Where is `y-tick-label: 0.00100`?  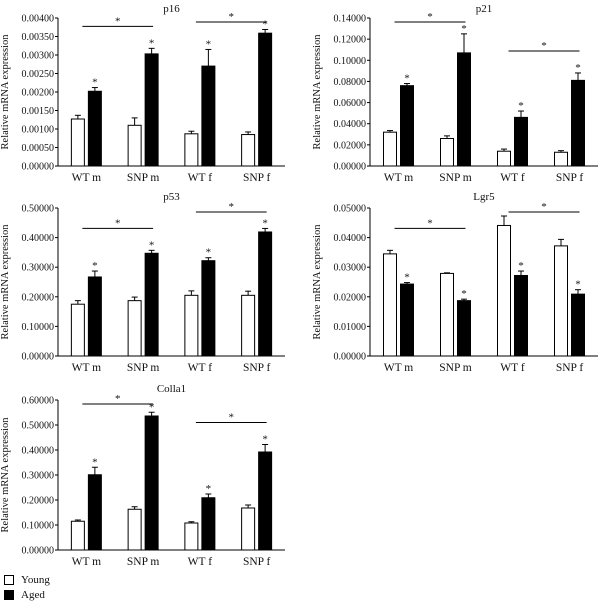 y-tick-label: 0.00100 is located at coordinates (38, 130).